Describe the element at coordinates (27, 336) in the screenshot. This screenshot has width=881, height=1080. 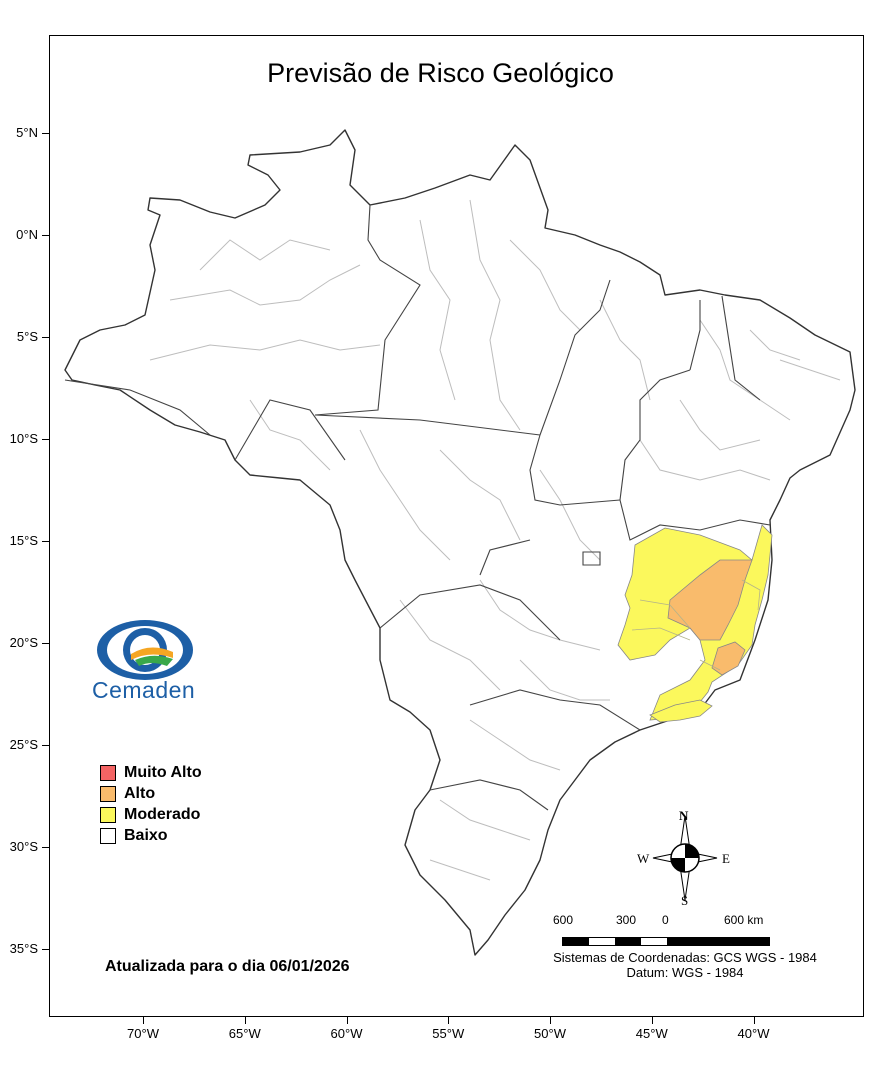
I see `latitude-label: 5°S` at that location.